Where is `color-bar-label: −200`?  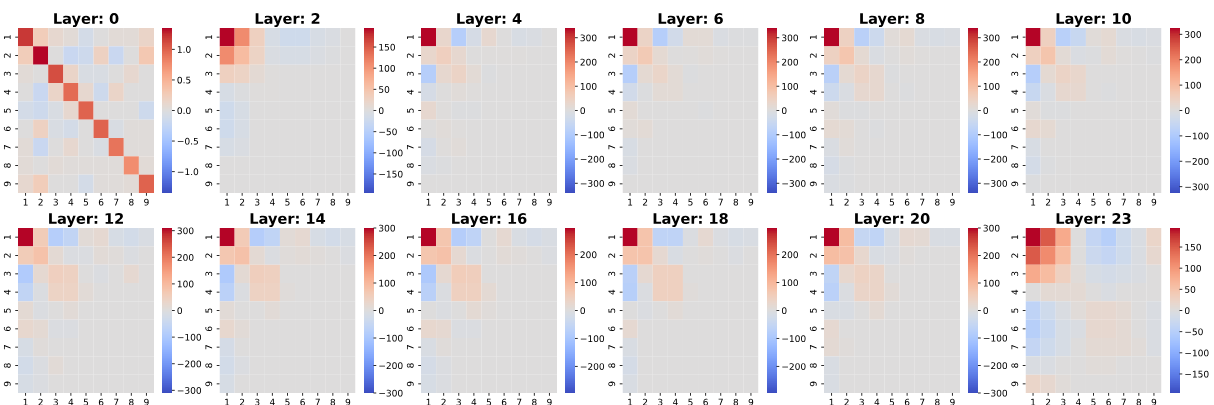
color-bar-label: −200 is located at coordinates (794, 366).